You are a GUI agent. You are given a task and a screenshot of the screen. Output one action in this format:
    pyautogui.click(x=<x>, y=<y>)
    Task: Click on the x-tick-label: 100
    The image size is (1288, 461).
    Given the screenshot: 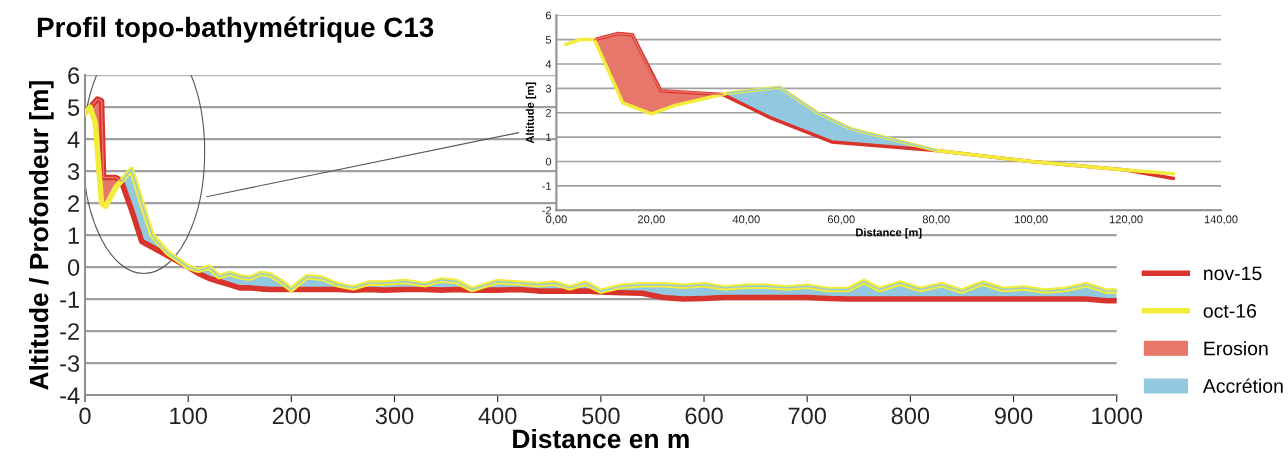 What is the action you would take?
    pyautogui.click(x=188, y=416)
    